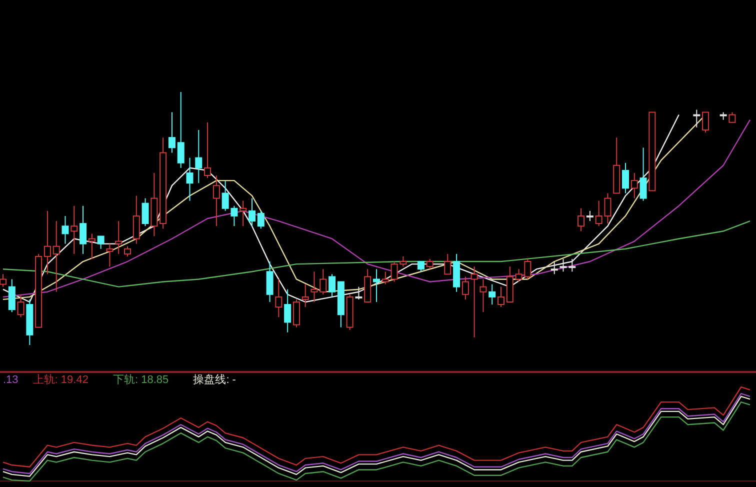 The width and height of the screenshot is (756, 487). Describe the element at coordinates (141, 380) in the screenshot. I see `text: 下轨: 18.85` at that location.